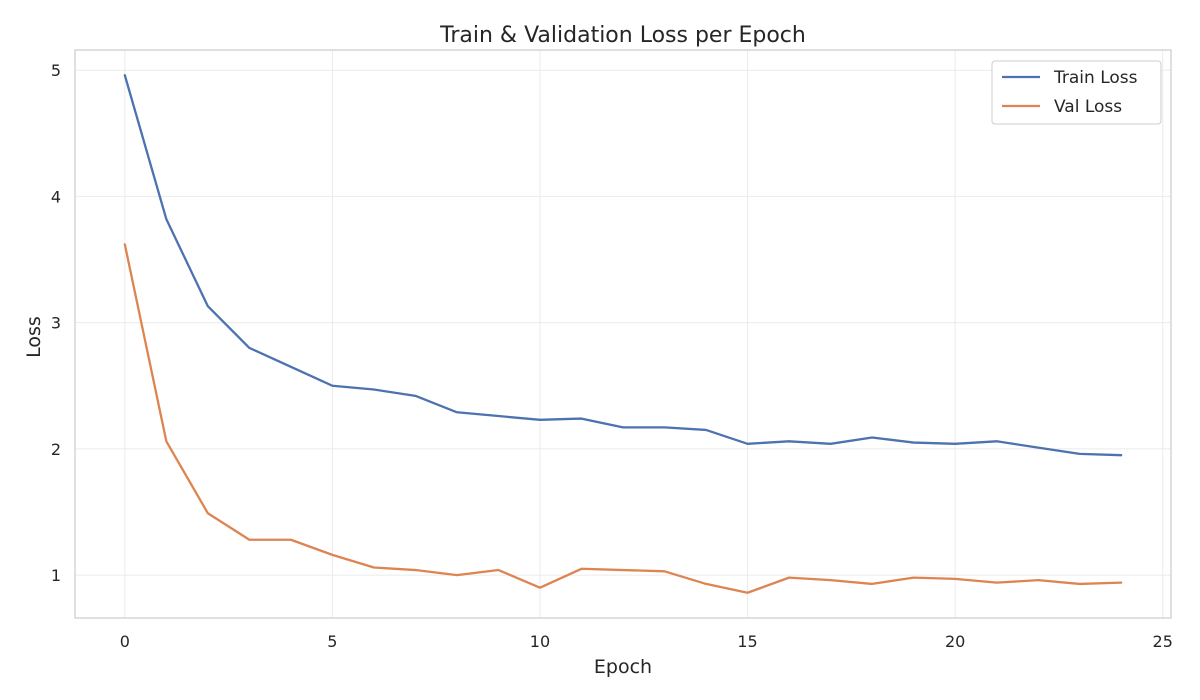 The height and width of the screenshot is (700, 1200). Describe the element at coordinates (747, 641) in the screenshot. I see `x-tick-label: 15` at that location.